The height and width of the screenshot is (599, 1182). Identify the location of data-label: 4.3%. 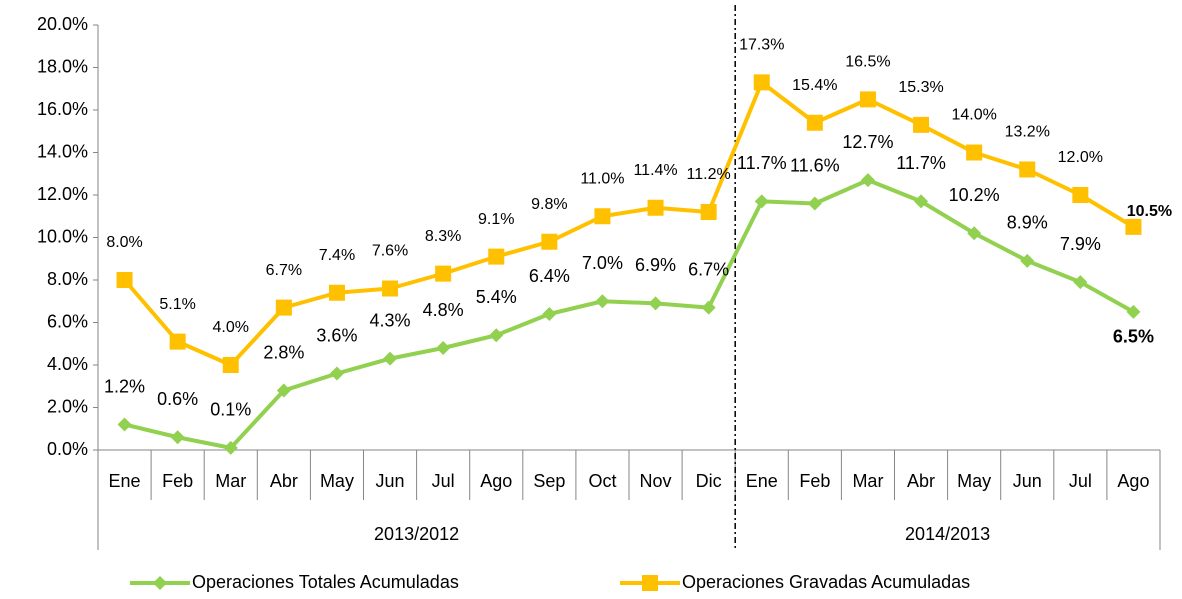
(390, 320).